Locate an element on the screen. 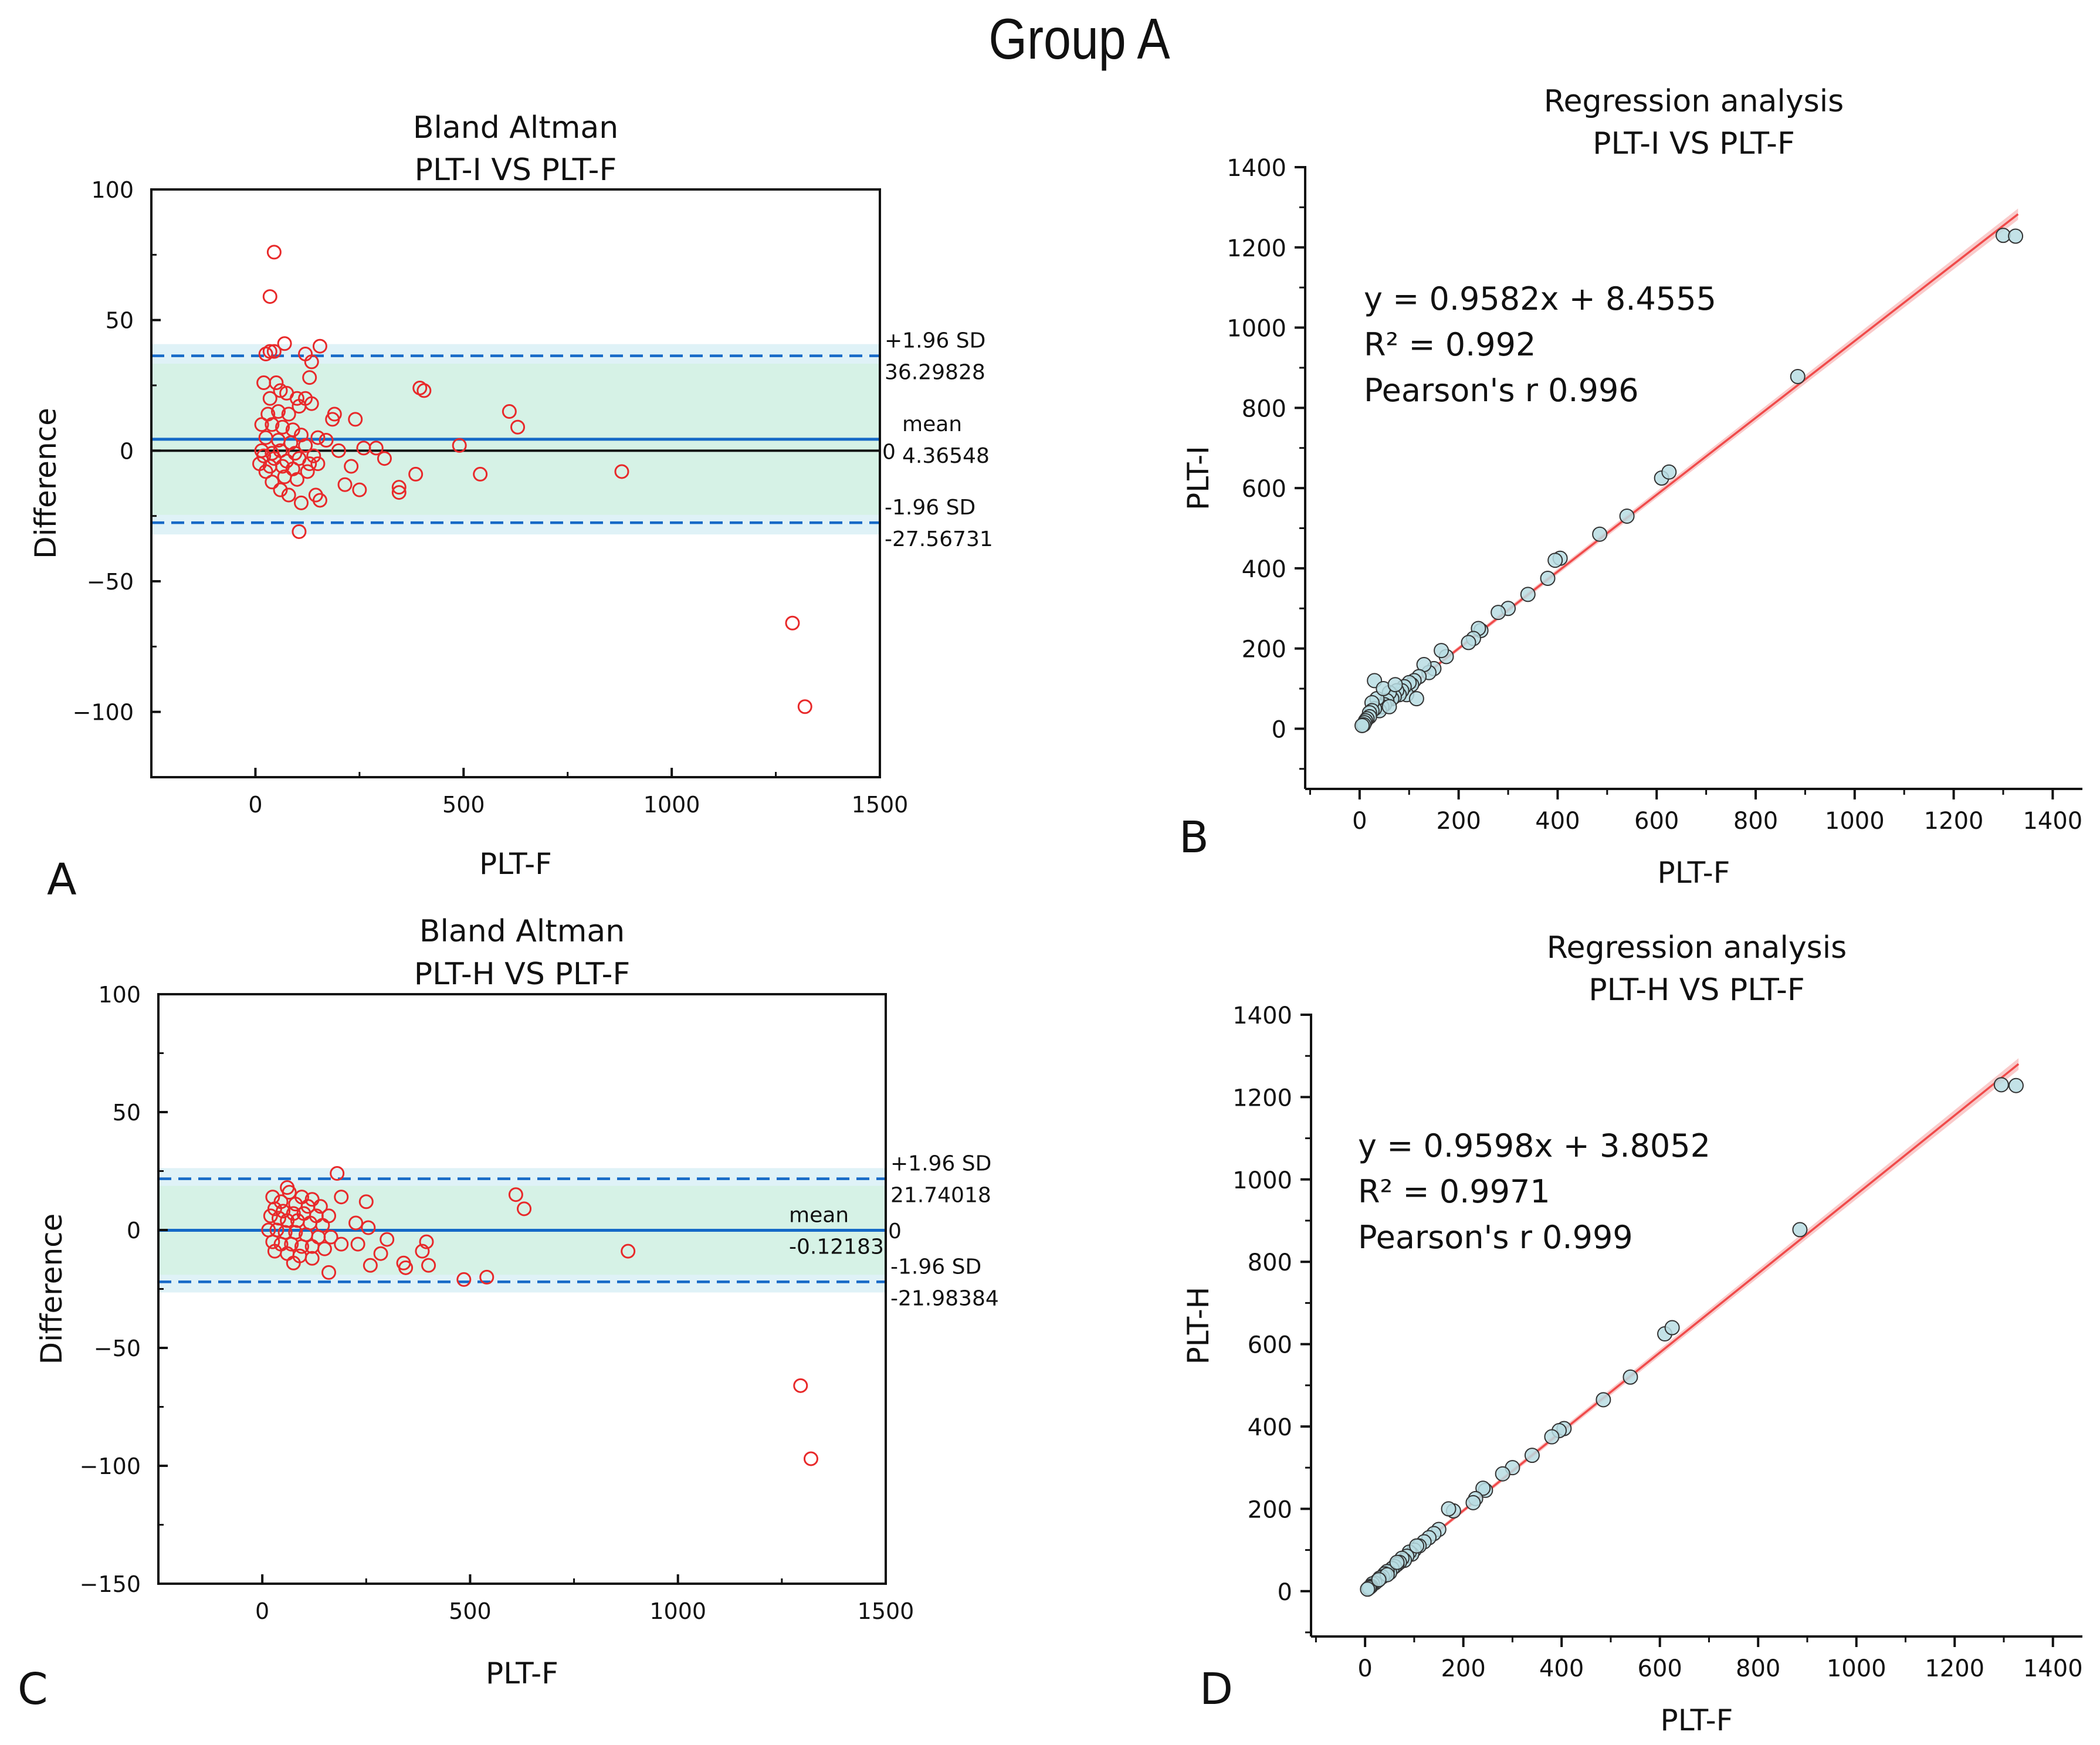 The height and width of the screenshot is (1745, 2100). x-tick-label: 1200 is located at coordinates (1954, 1668).